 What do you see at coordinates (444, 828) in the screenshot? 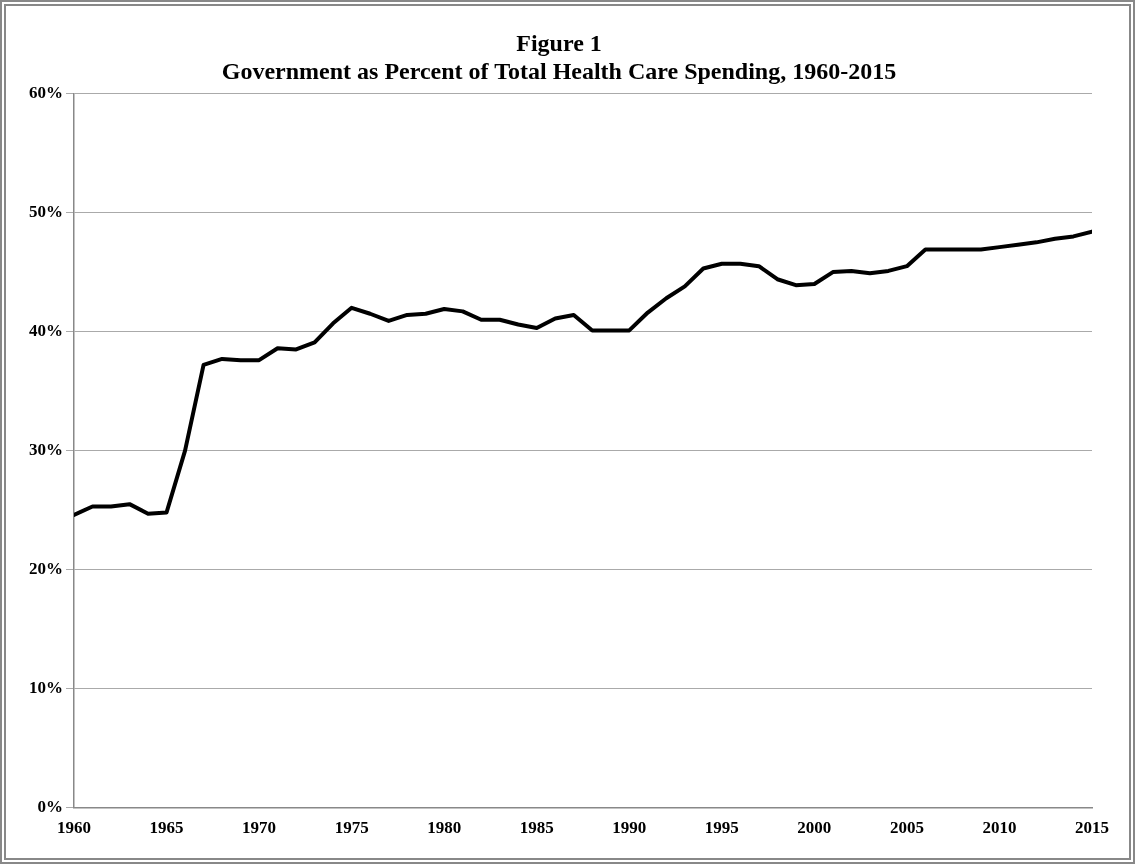
I see `x-tick-label: 1980` at bounding box center [444, 828].